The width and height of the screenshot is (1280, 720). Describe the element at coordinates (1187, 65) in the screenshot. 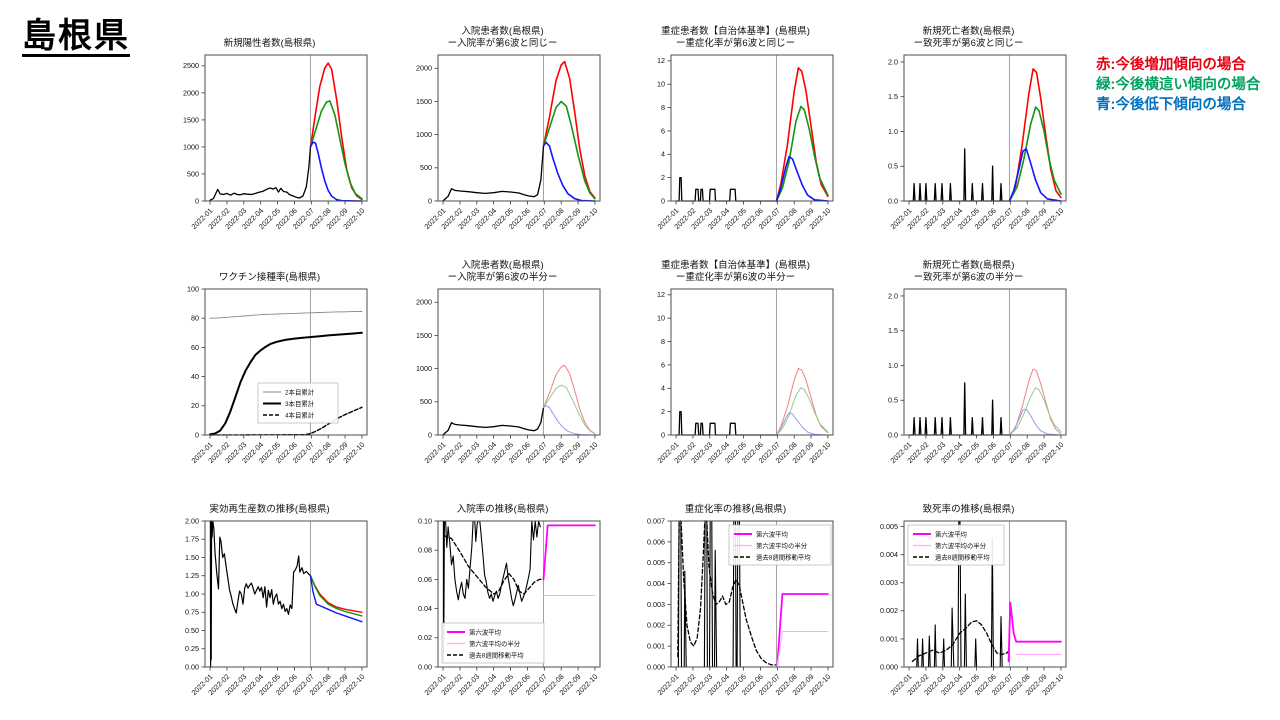

I see `corner-legend-item-0: 赤:今後増加傾向の場合` at that location.